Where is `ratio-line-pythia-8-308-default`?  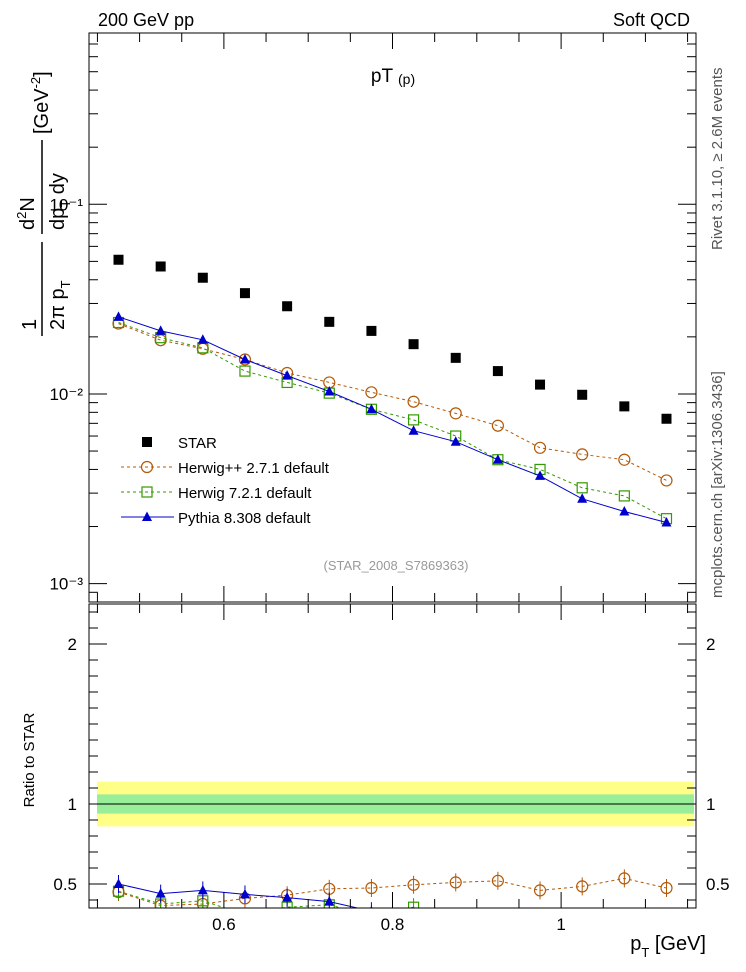
ratio-line-pythia-8-308-default is located at coordinates (239, 895).